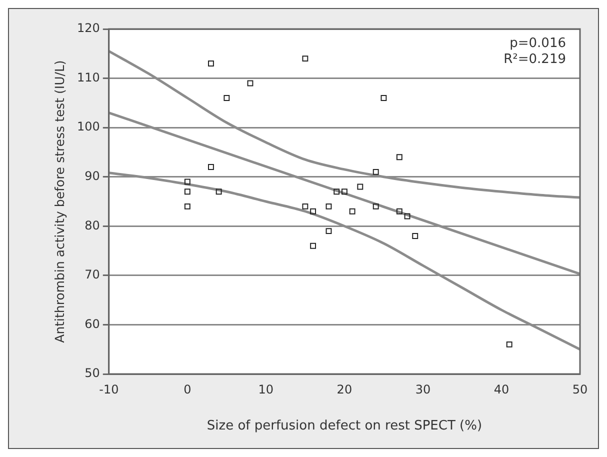  What do you see at coordinates (92, 323) in the screenshot?
I see `y-tick-label: 60` at bounding box center [92, 323].